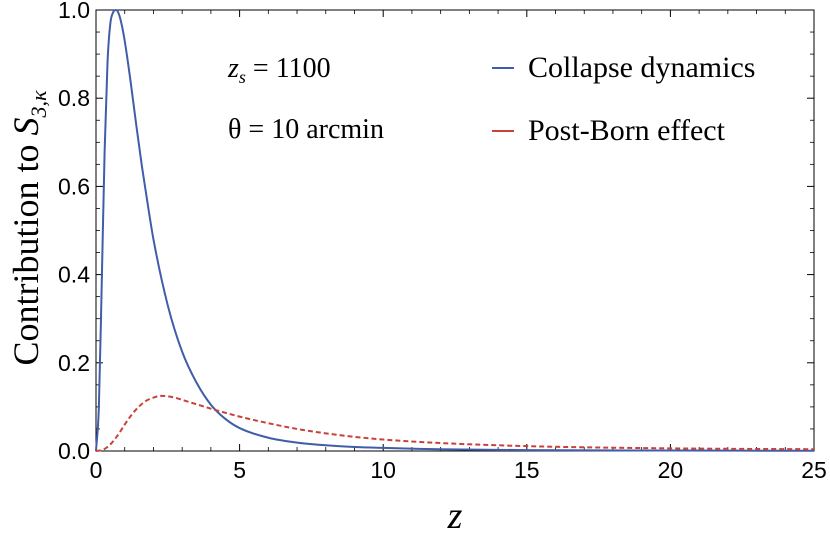 This screenshot has height=544, width=830. I want to click on y-tick-label: 0.2, so click(74, 363).